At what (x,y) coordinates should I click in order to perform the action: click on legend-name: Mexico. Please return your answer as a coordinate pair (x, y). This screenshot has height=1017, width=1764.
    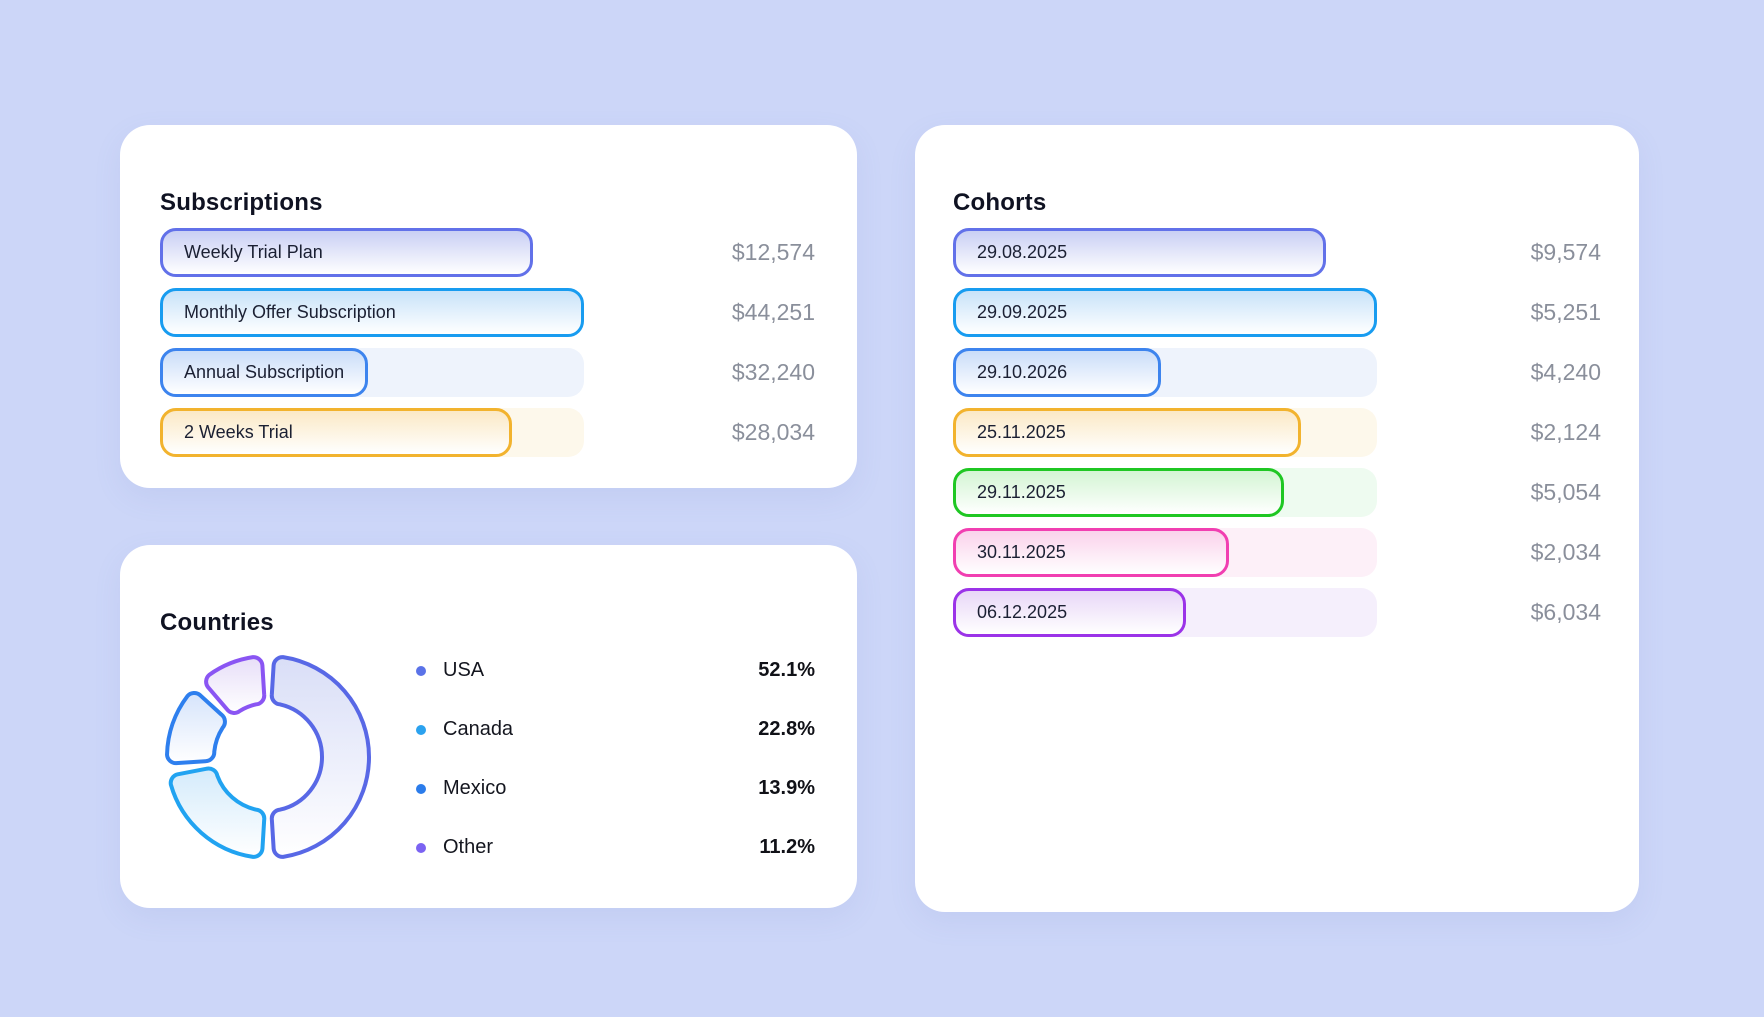
    Looking at the image, I should click on (475, 788).